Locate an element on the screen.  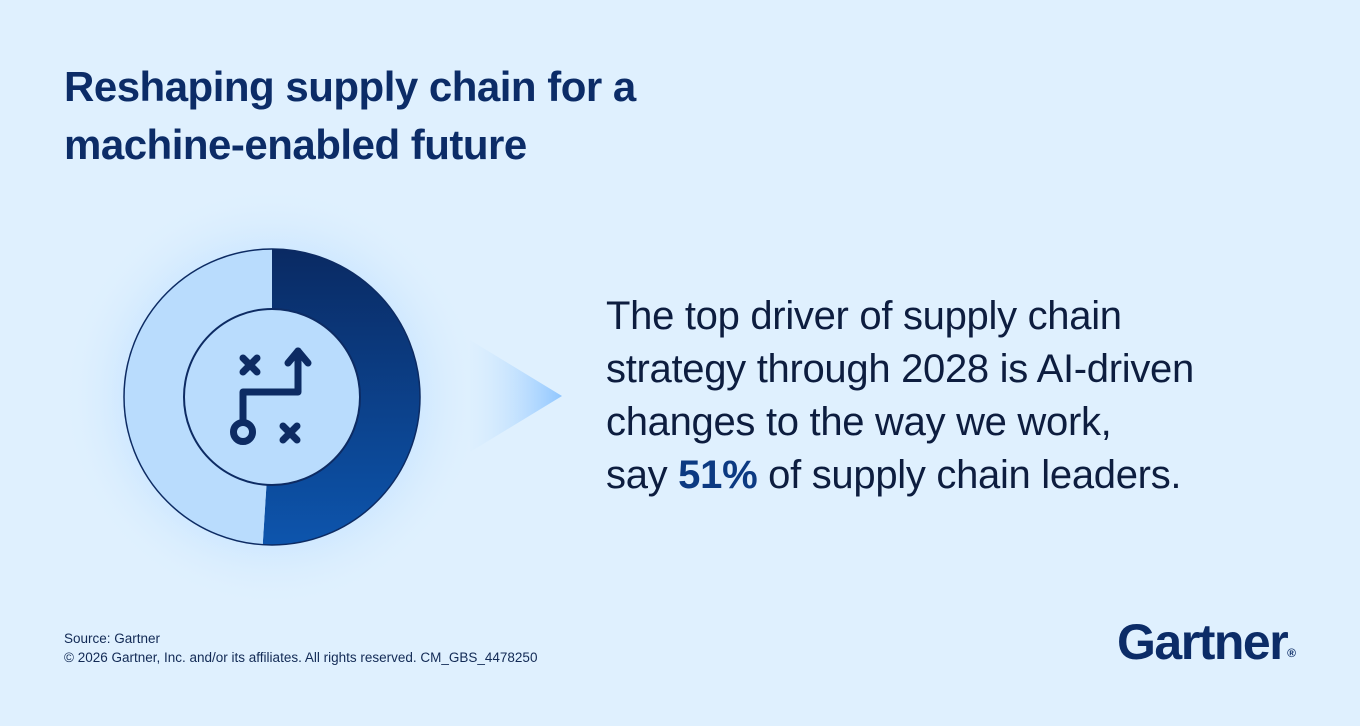
statement-suffix: of supply chain leaders. is located at coordinates (969, 475).